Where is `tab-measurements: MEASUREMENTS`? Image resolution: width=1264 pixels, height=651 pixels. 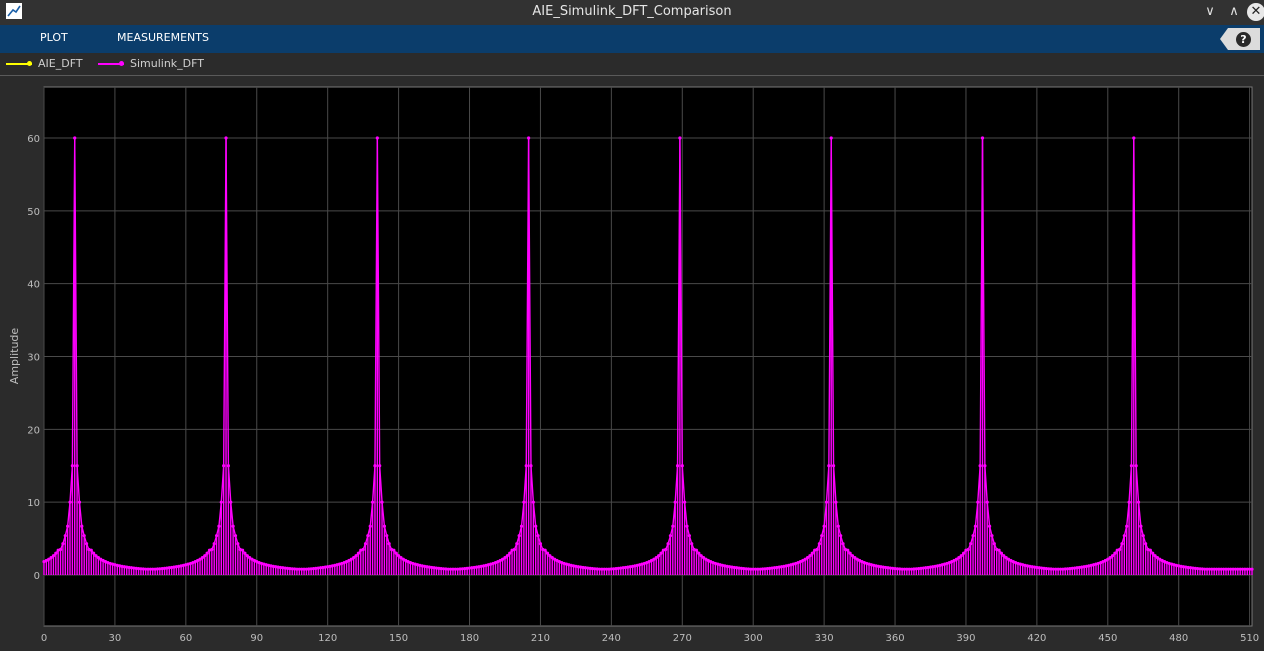 tab-measurements: MEASUREMENTS is located at coordinates (163, 37).